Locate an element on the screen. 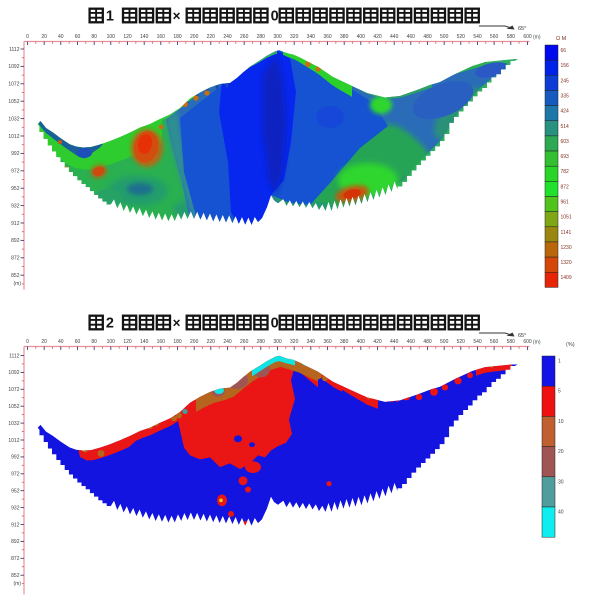  svg-text: 424 is located at coordinates (565, 112).